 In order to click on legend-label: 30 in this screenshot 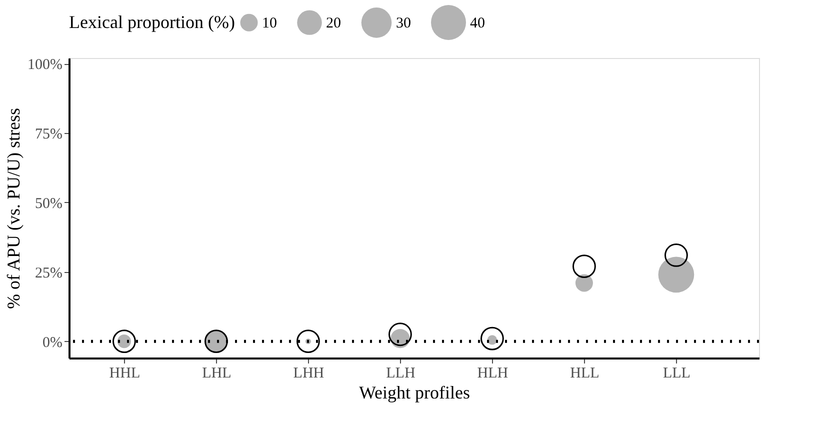, I will do `click(403, 24)`.